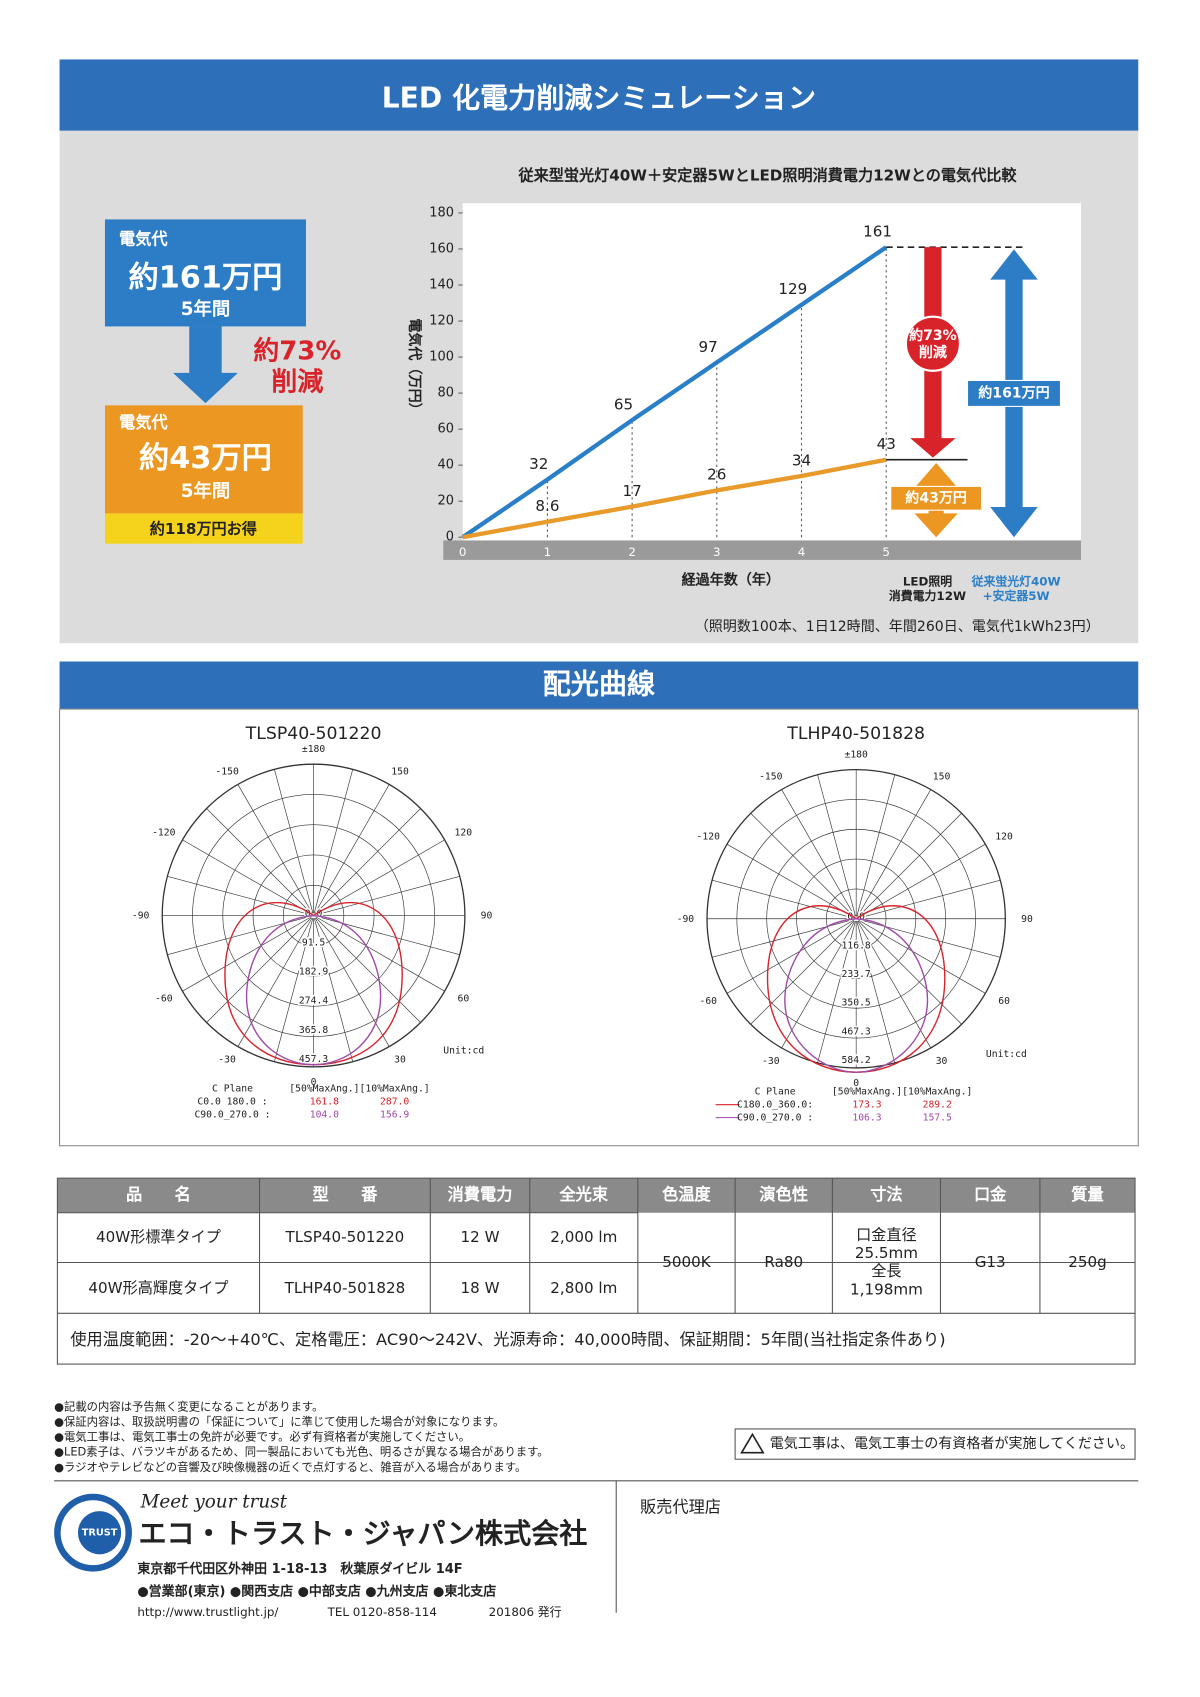 The width and height of the screenshot is (1200, 1697). Describe the element at coordinates (856, 974) in the screenshot. I see `radial-label: 233.7` at that location.